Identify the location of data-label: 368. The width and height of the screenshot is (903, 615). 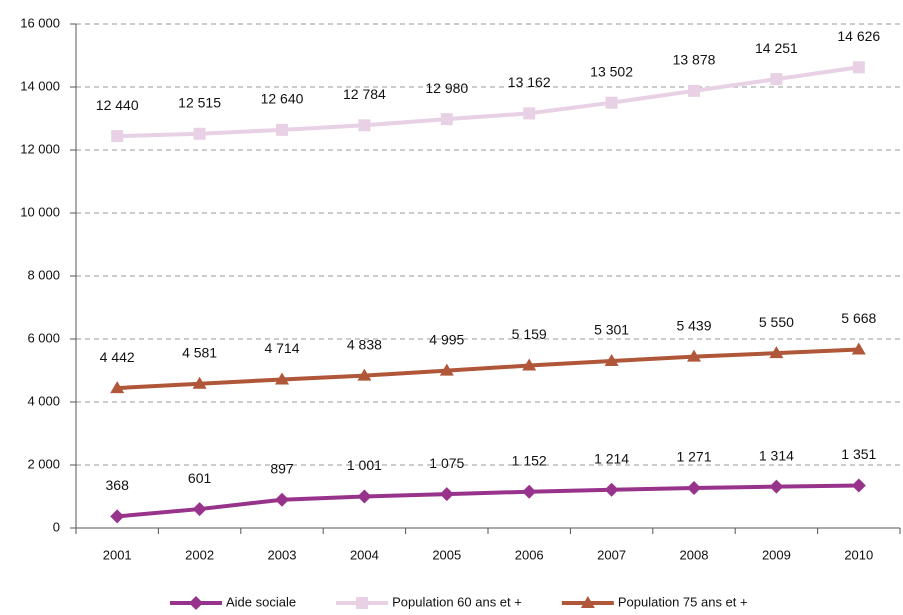
(118, 485).